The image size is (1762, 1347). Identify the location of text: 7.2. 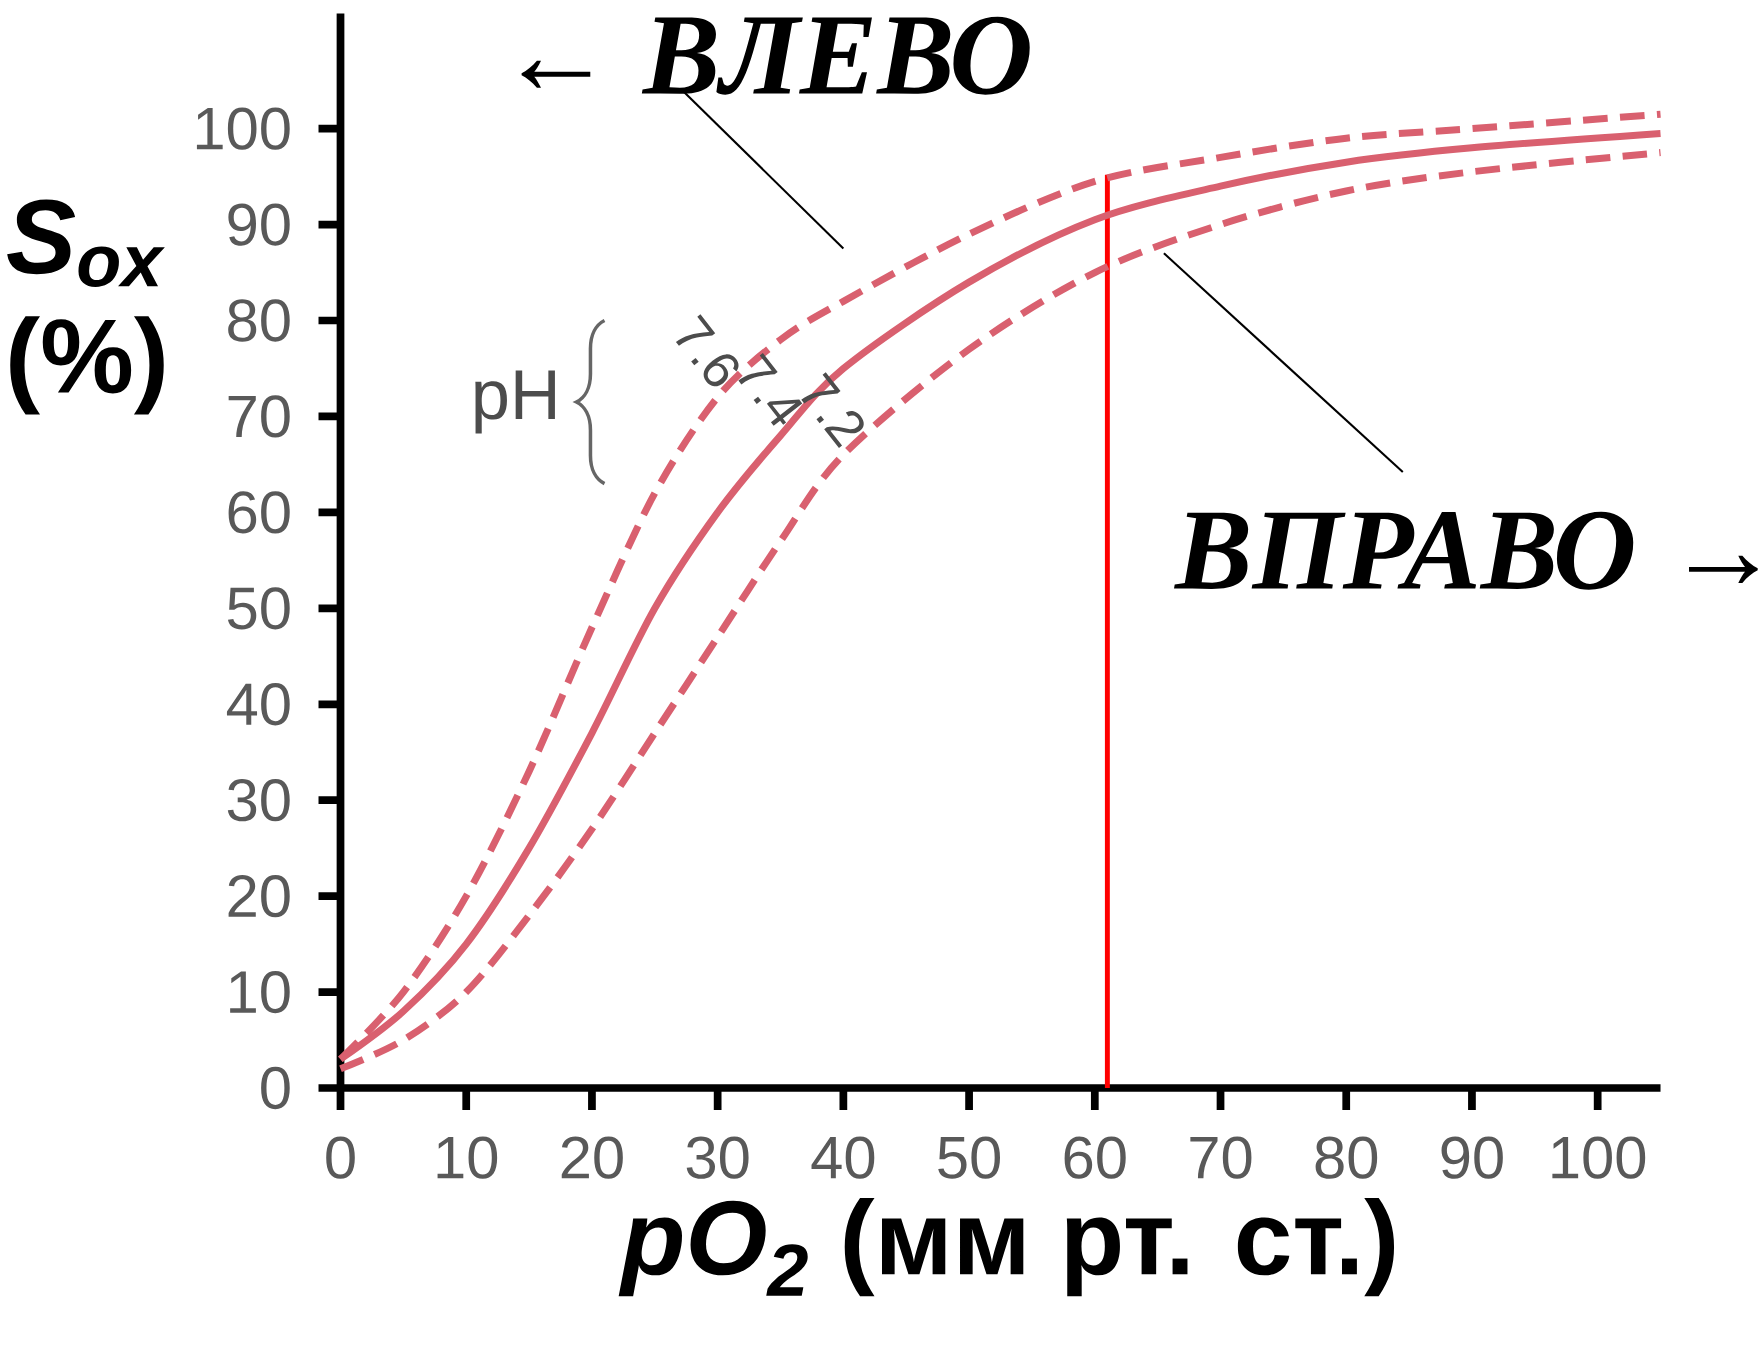
(832, 410).